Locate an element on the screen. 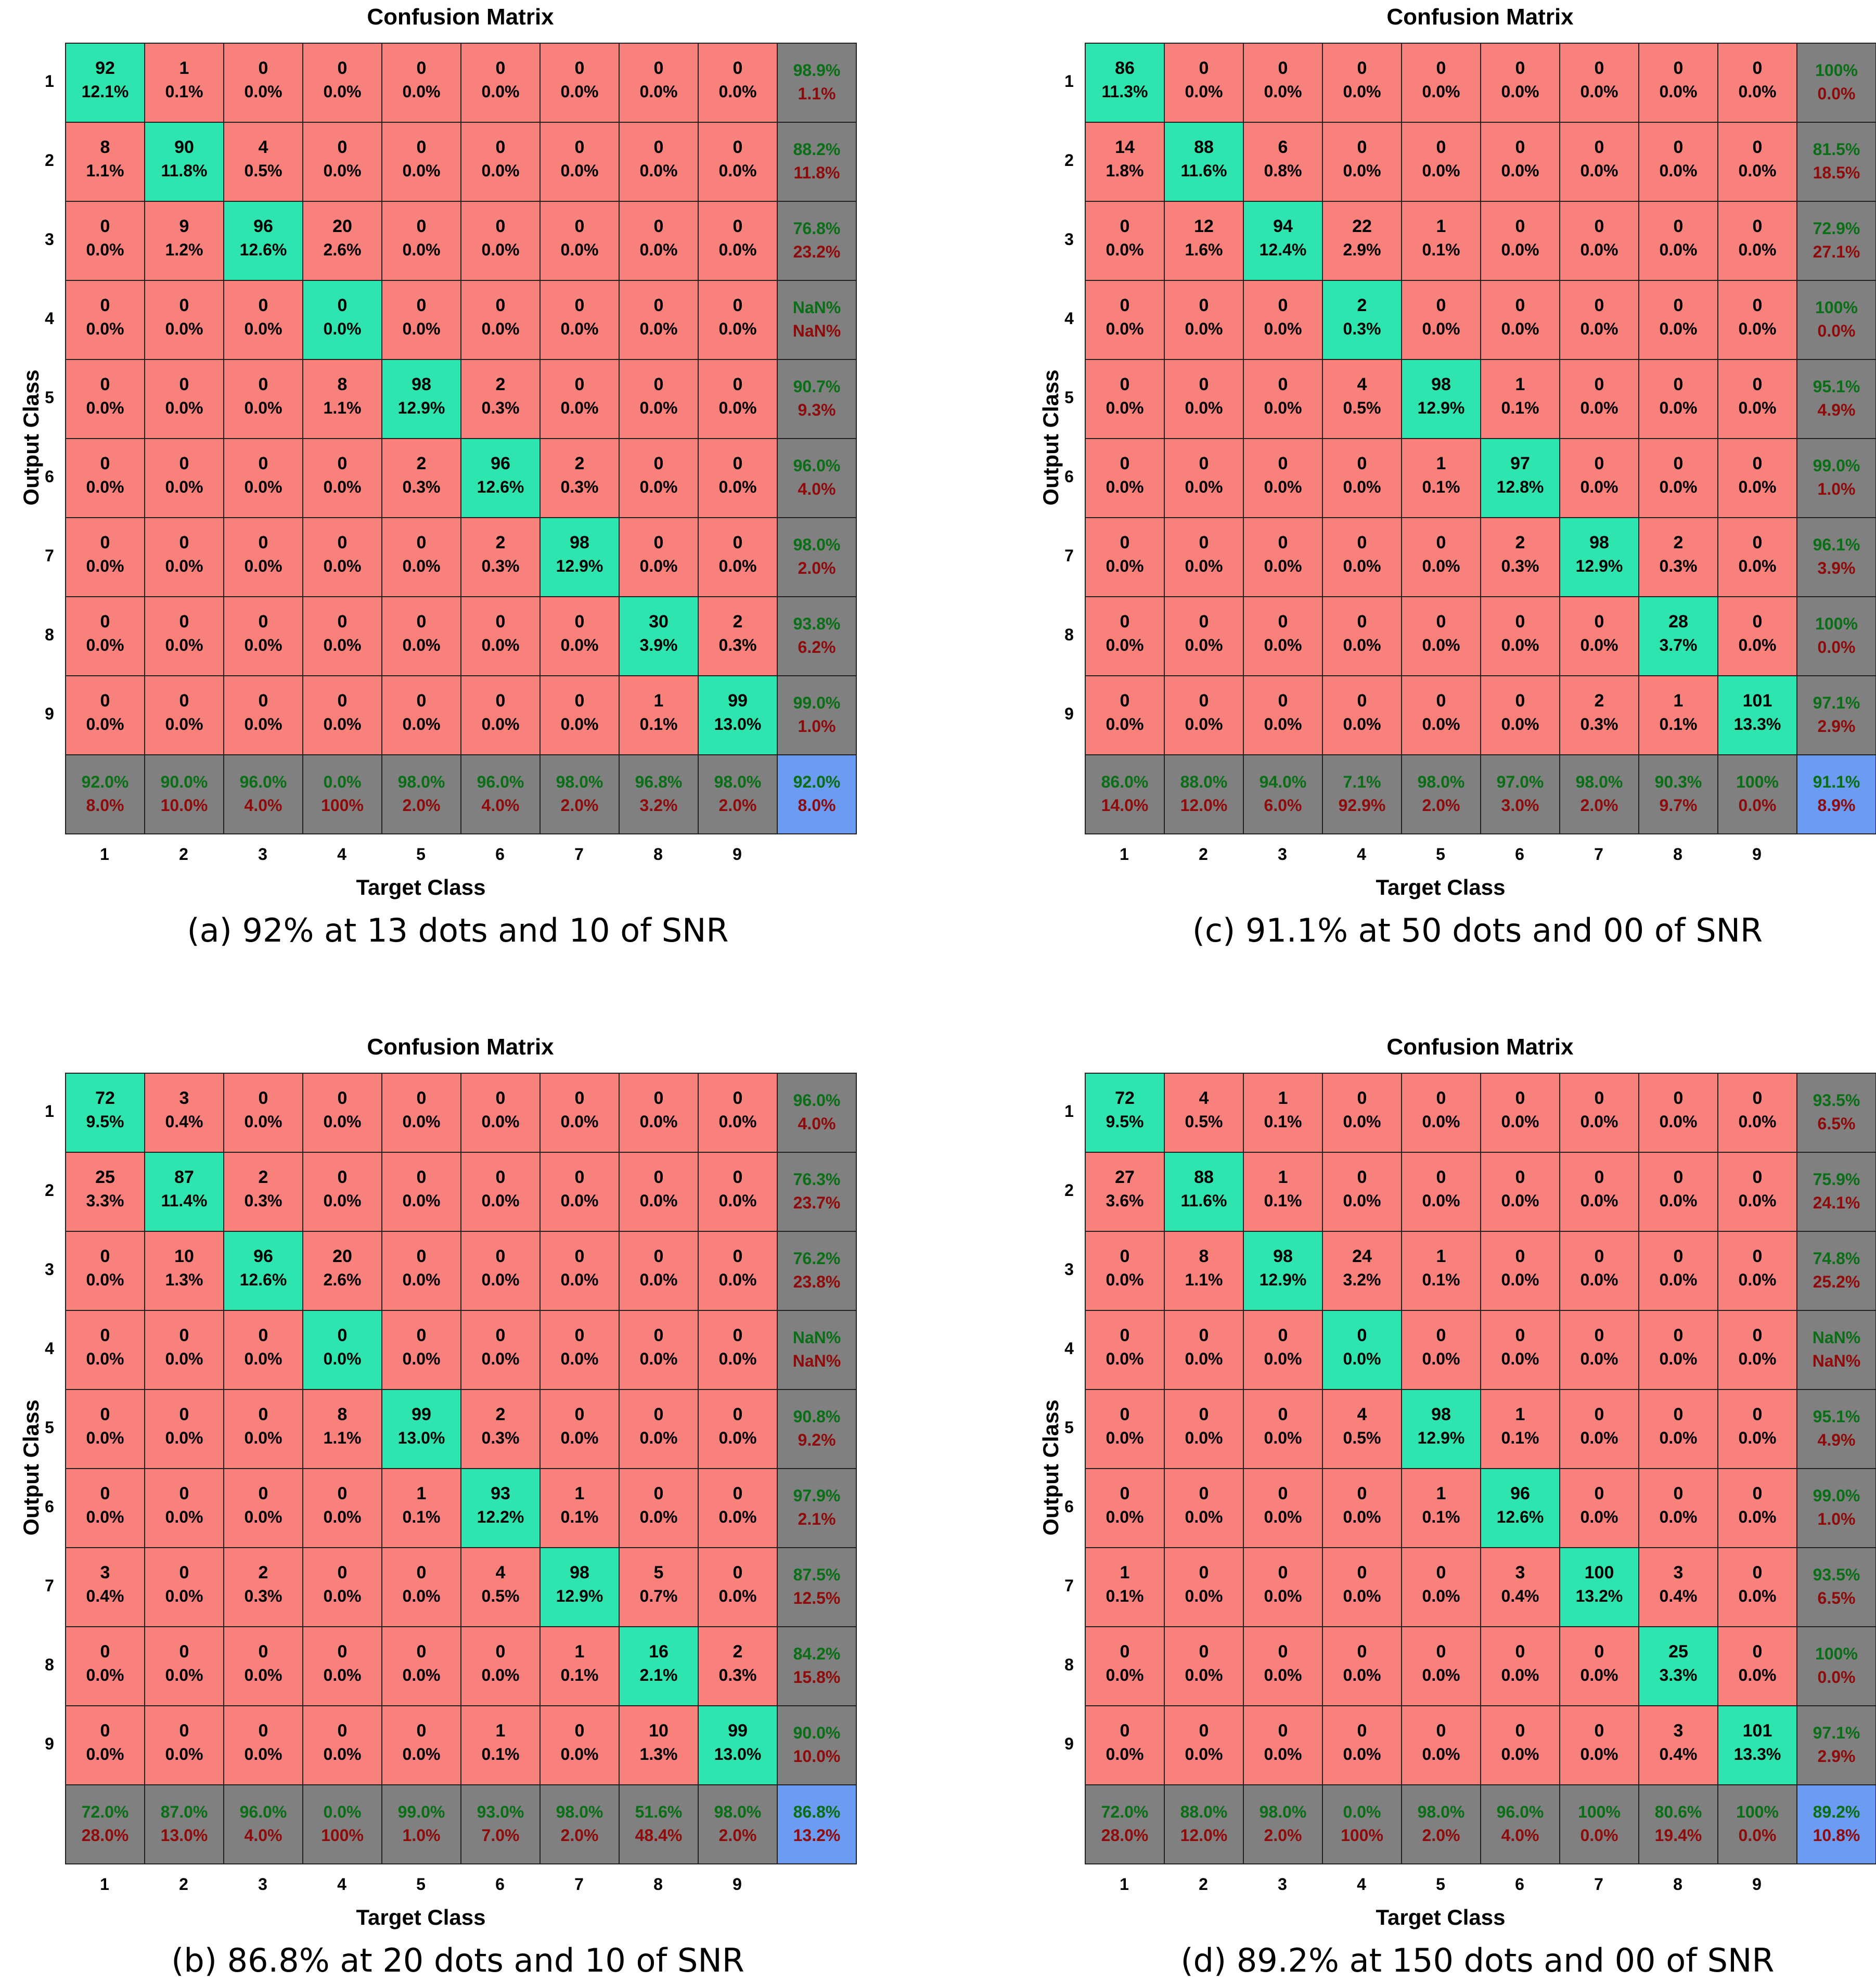  cell-percent: 3.2% is located at coordinates (1362, 1279).